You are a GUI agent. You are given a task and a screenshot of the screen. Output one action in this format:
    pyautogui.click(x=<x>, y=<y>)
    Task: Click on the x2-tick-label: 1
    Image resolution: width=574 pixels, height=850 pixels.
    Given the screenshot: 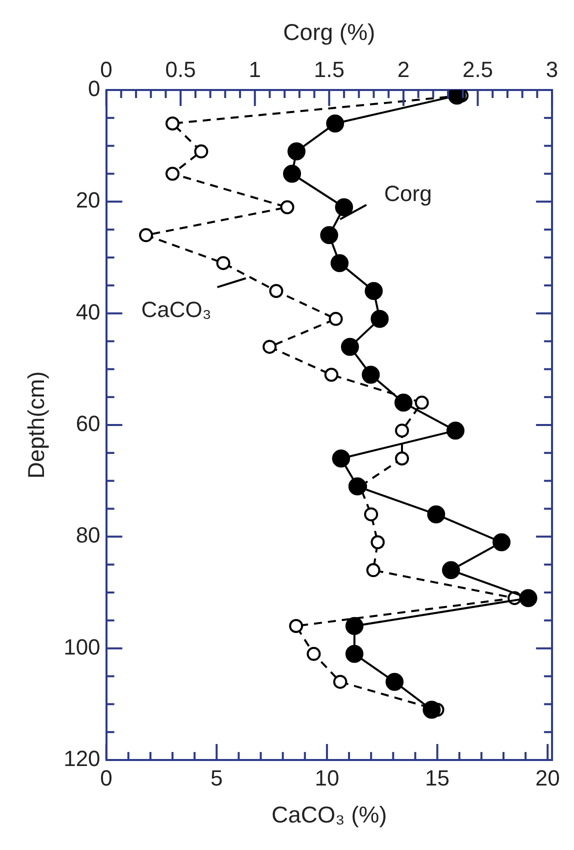 What is the action you would take?
    pyautogui.click(x=255, y=69)
    